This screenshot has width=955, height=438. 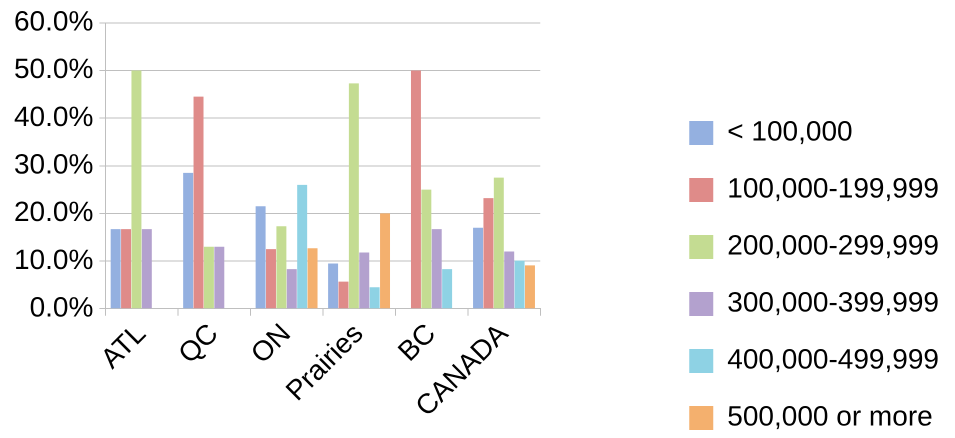 What do you see at coordinates (790, 131) in the screenshot?
I see `legend-label: < 100,000` at bounding box center [790, 131].